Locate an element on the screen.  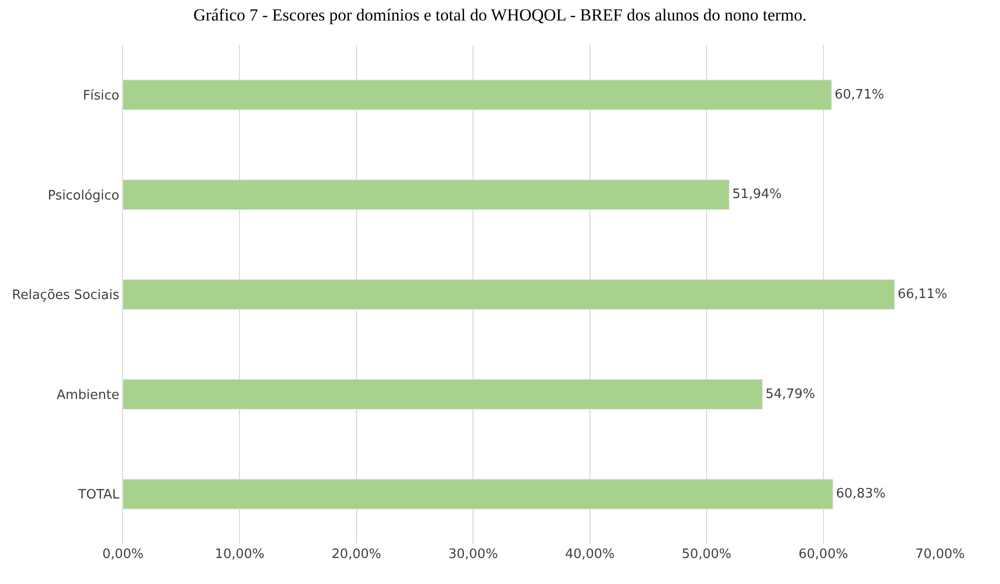
x-tick-label: 20,00% is located at coordinates (357, 554).